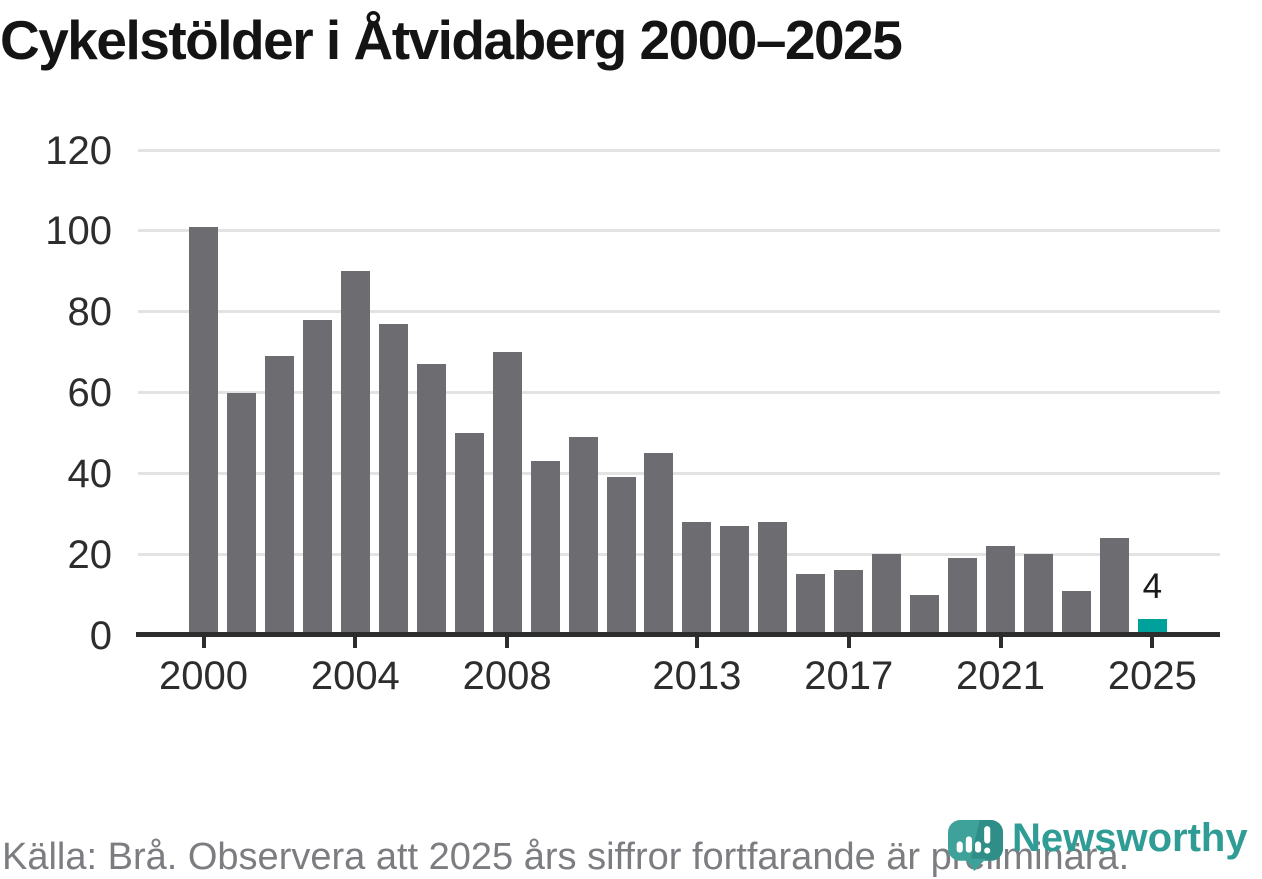  What do you see at coordinates (1001, 590) in the screenshot?
I see `bar-2021` at bounding box center [1001, 590].